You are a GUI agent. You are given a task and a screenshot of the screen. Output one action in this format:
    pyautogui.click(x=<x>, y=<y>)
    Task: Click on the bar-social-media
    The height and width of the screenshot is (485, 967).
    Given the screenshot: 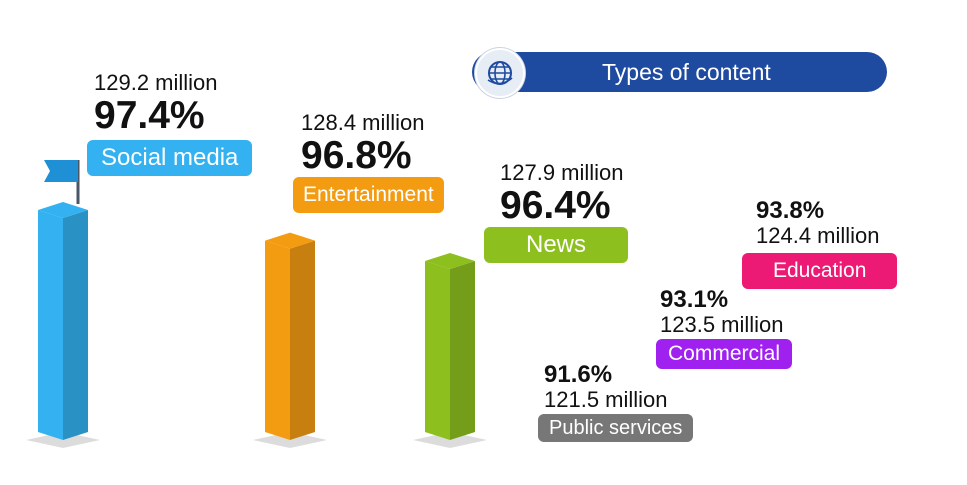 What is the action you would take?
    pyautogui.click(x=63, y=325)
    